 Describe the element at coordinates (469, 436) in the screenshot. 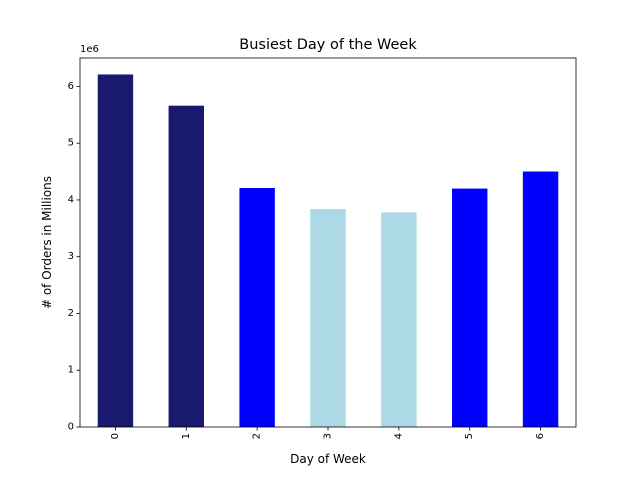

I see `x-tick-label: 5` at that location.